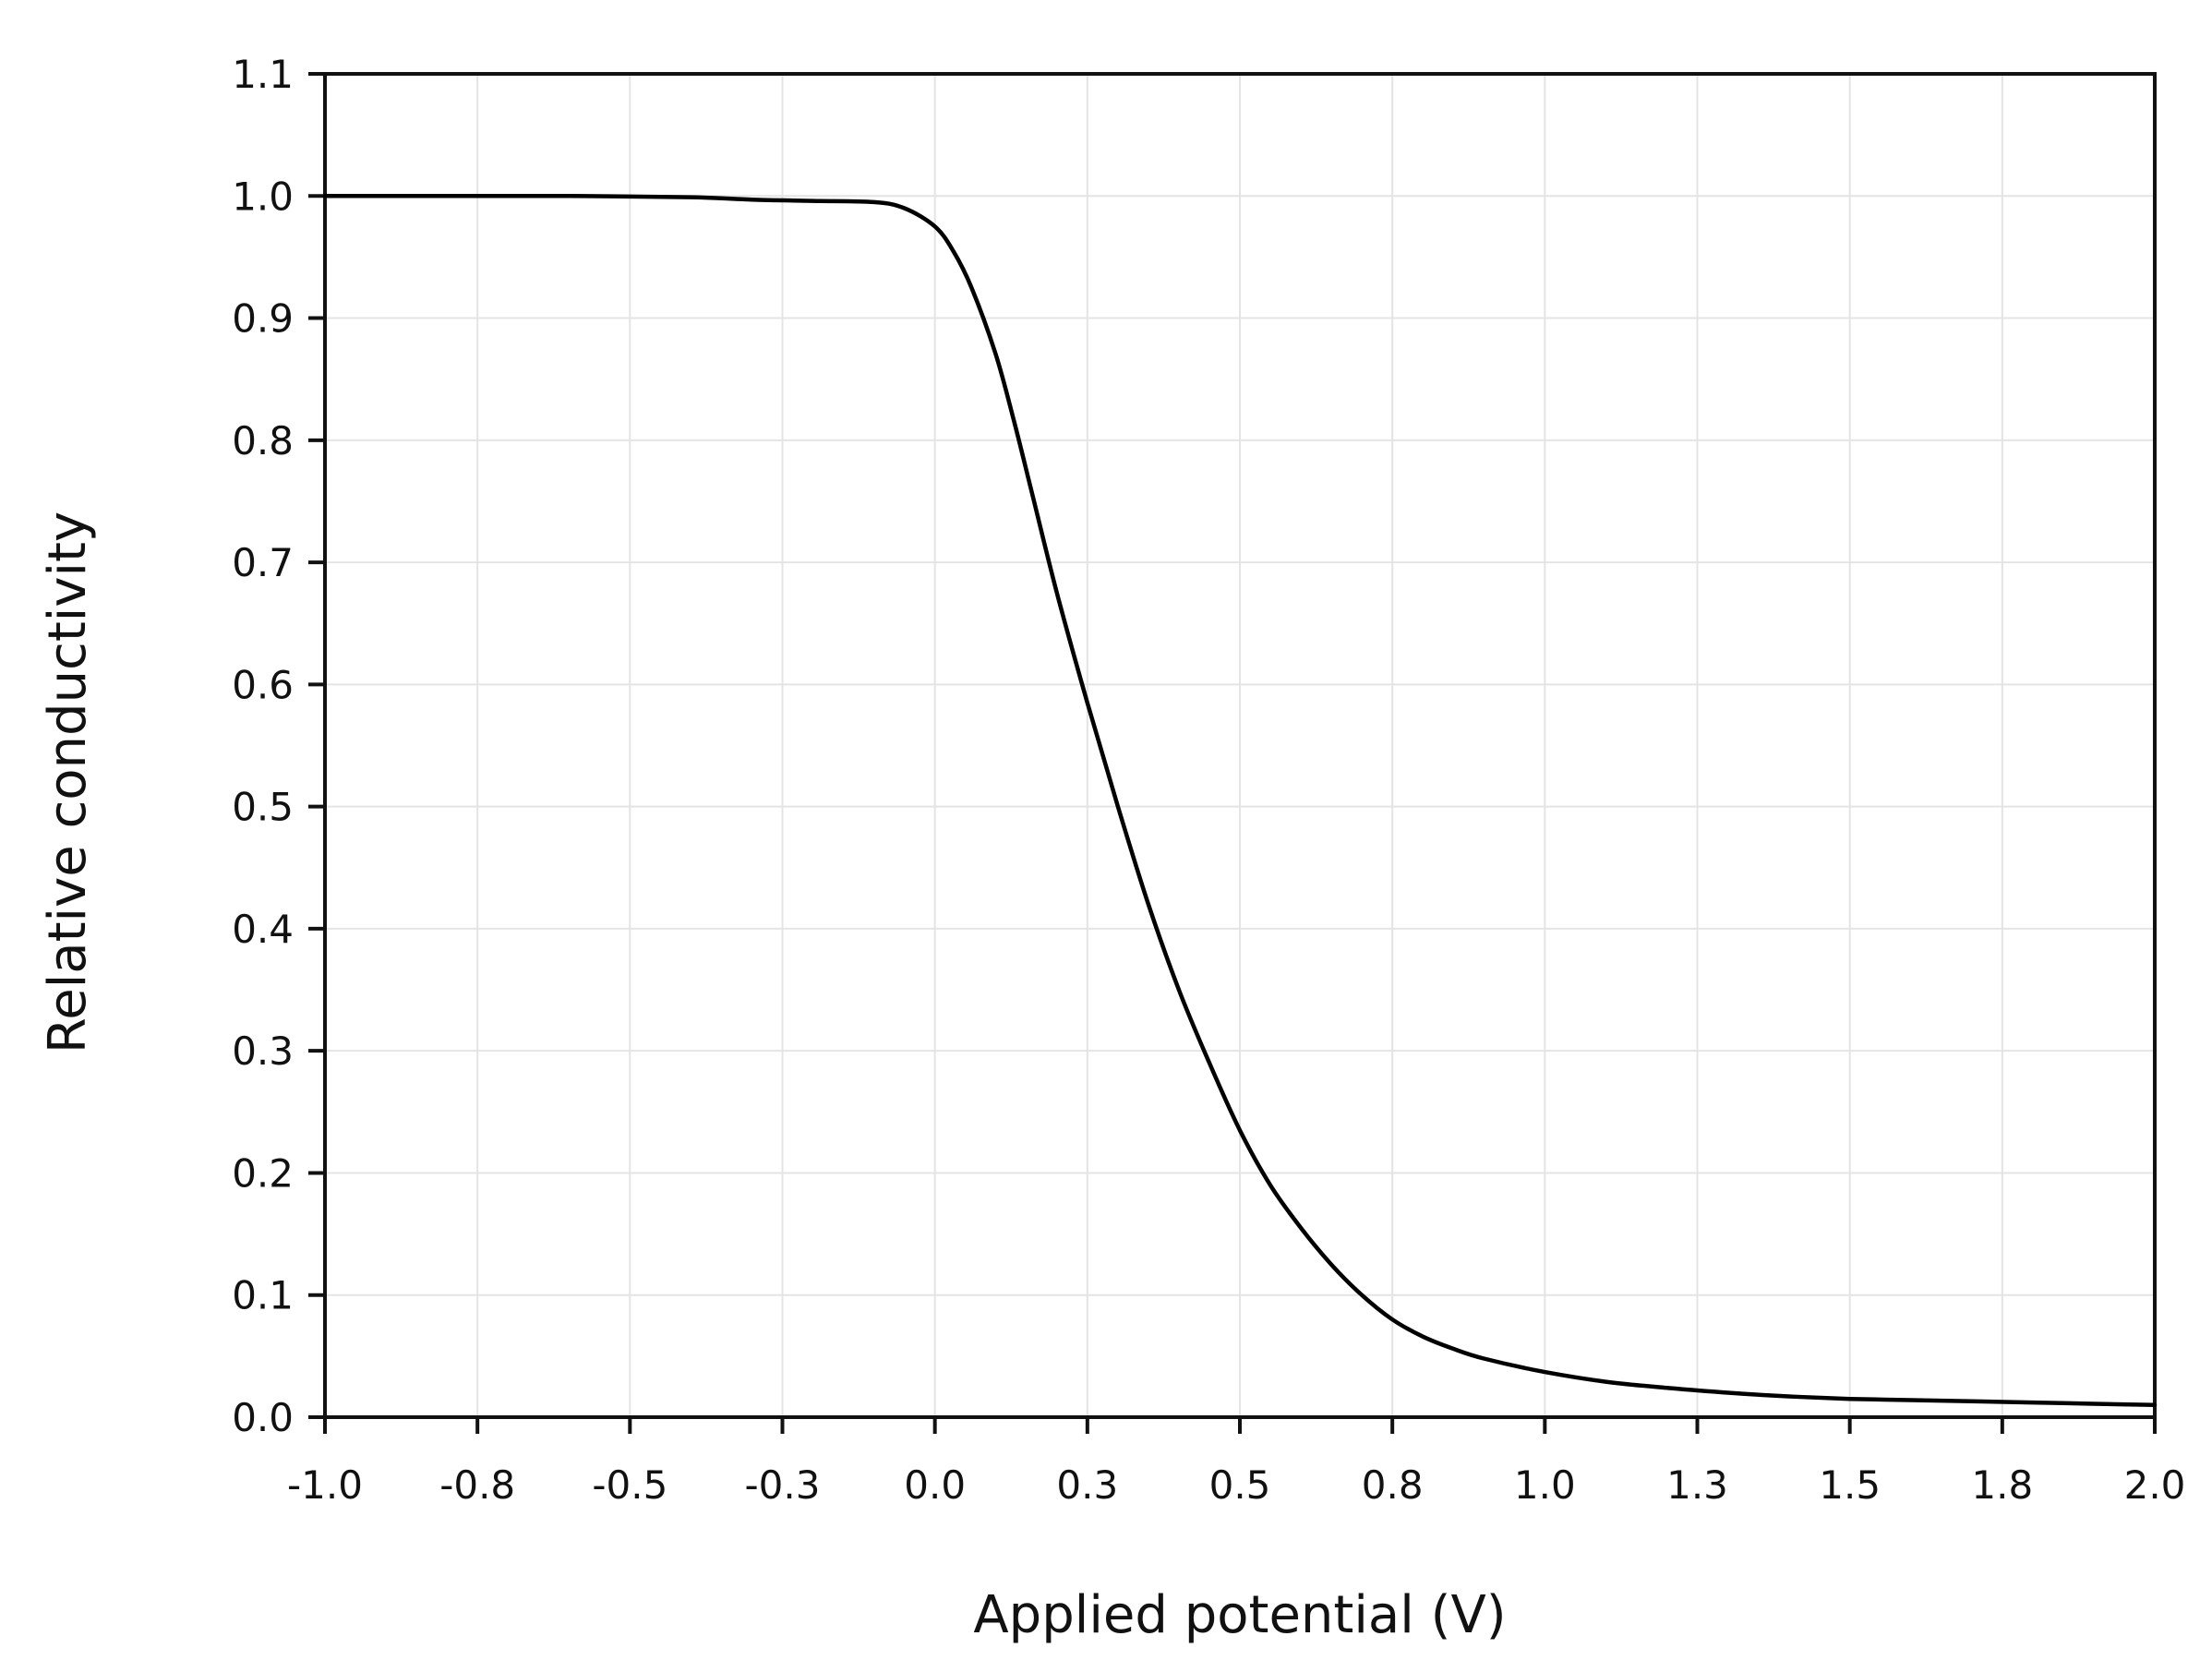 This screenshot has height=1672, width=2212. What do you see at coordinates (1087, 1485) in the screenshot?
I see `x-tick-label: 0.3` at bounding box center [1087, 1485].